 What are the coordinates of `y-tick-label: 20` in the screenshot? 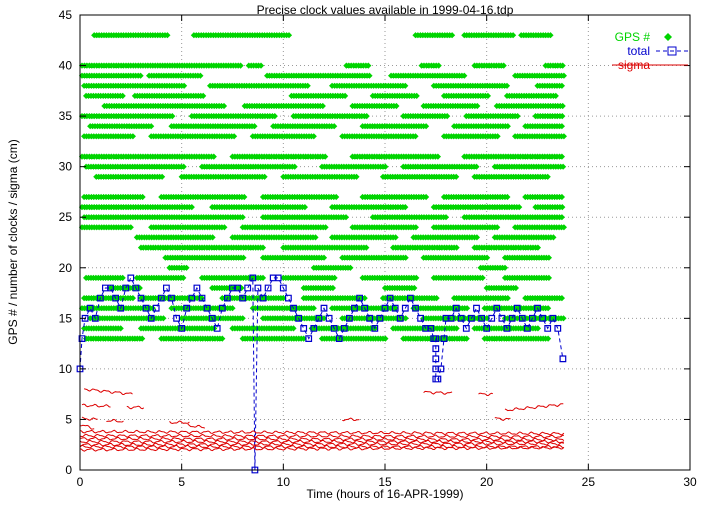 It's located at (66, 268).